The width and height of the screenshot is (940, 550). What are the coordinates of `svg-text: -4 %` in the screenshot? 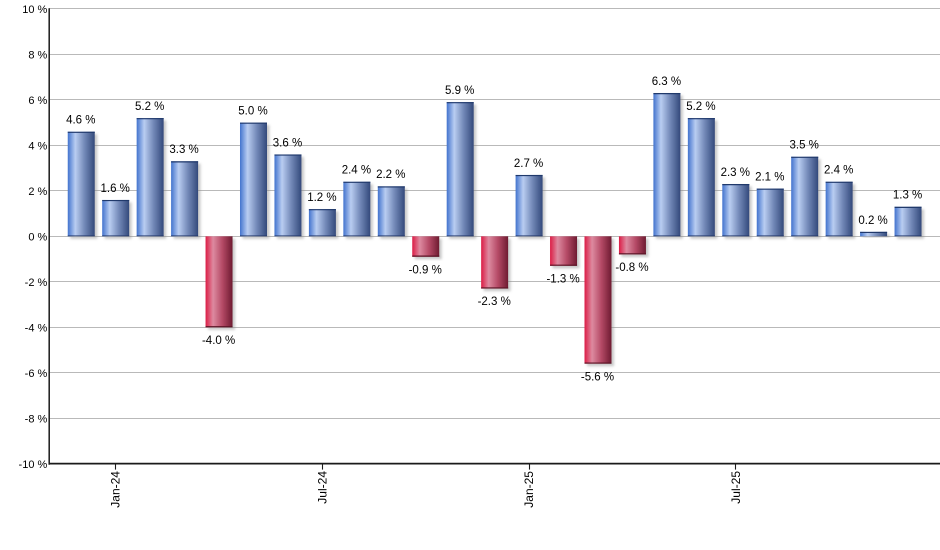 It's located at (36, 328).